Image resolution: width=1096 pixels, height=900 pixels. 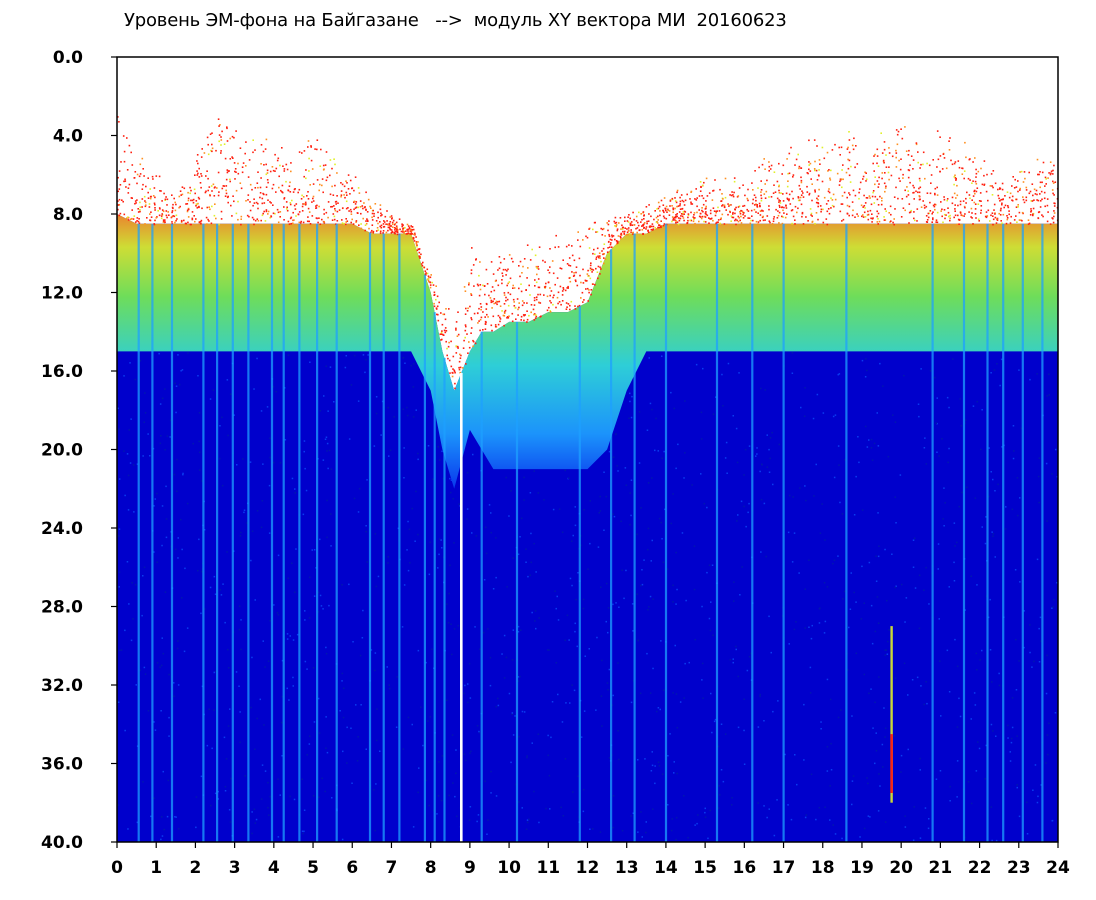 I want to click on anomaly-core, so click(x=891, y=763).